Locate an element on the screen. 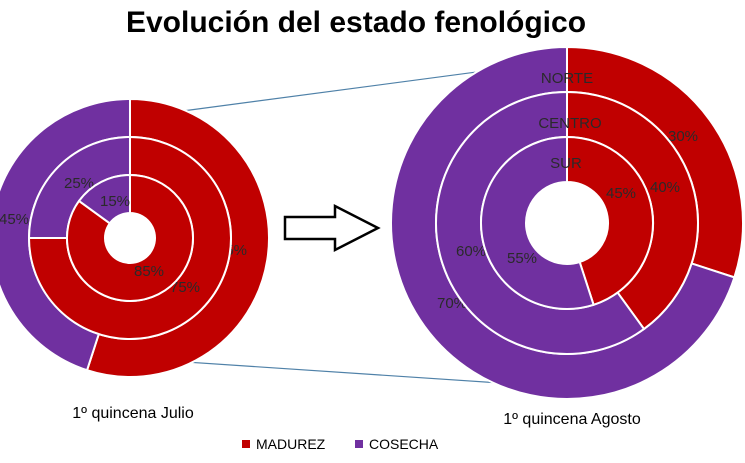 This screenshot has height=463, width=745. agosto-sur-cosecha-data-label: 55% is located at coordinates (522, 258).